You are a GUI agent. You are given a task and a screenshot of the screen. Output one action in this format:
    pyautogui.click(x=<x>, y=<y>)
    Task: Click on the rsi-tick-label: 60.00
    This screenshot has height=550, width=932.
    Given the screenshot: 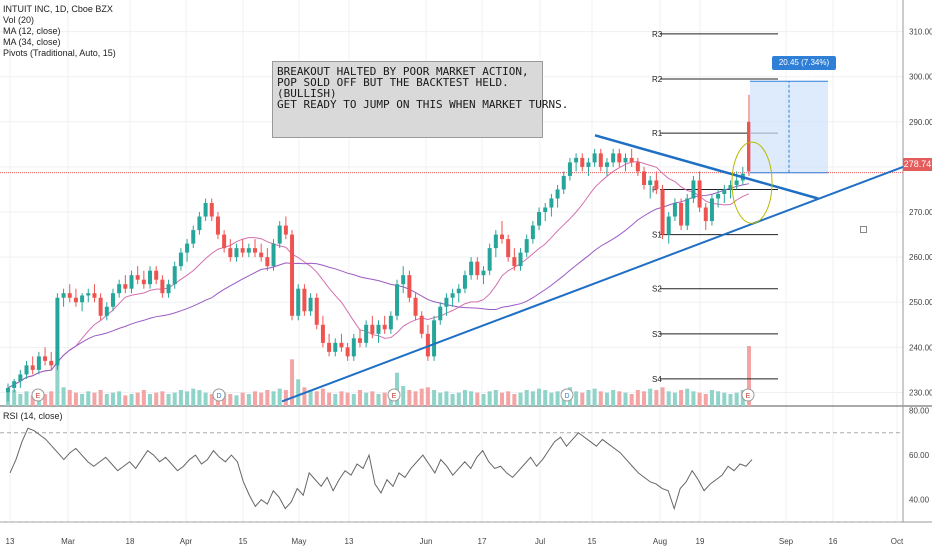 What is the action you would take?
    pyautogui.click(x=919, y=455)
    